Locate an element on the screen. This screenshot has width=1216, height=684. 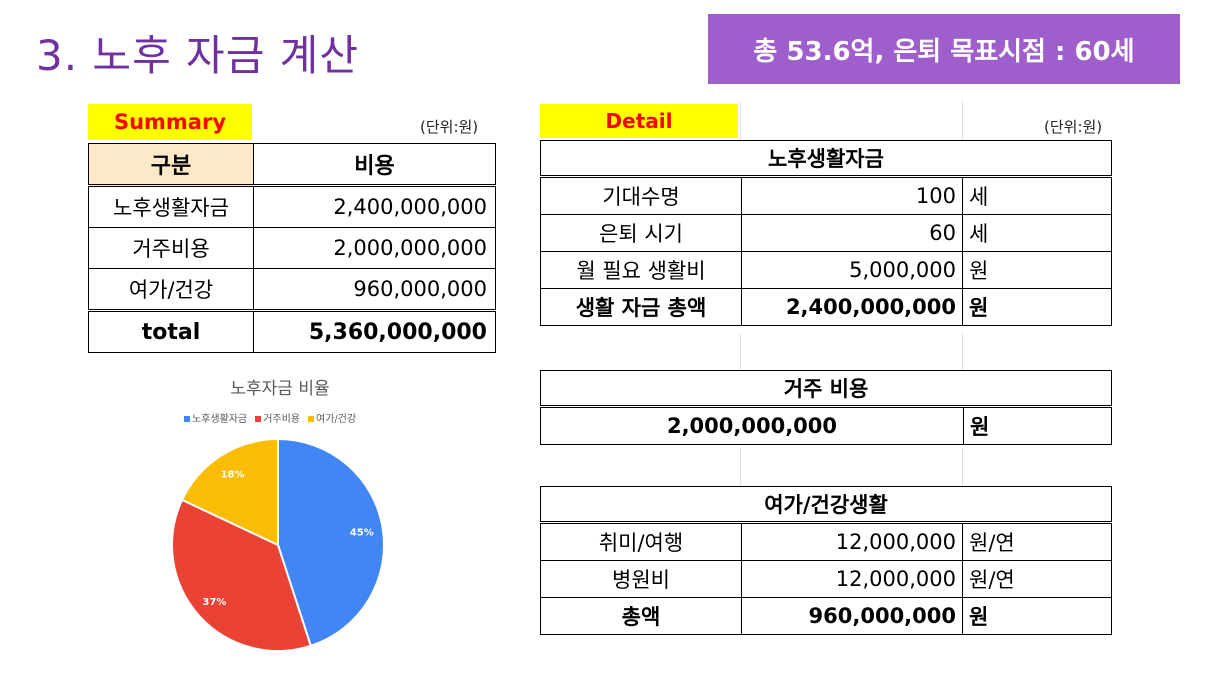
summary-header-cost: 비용 is located at coordinates (374, 165).